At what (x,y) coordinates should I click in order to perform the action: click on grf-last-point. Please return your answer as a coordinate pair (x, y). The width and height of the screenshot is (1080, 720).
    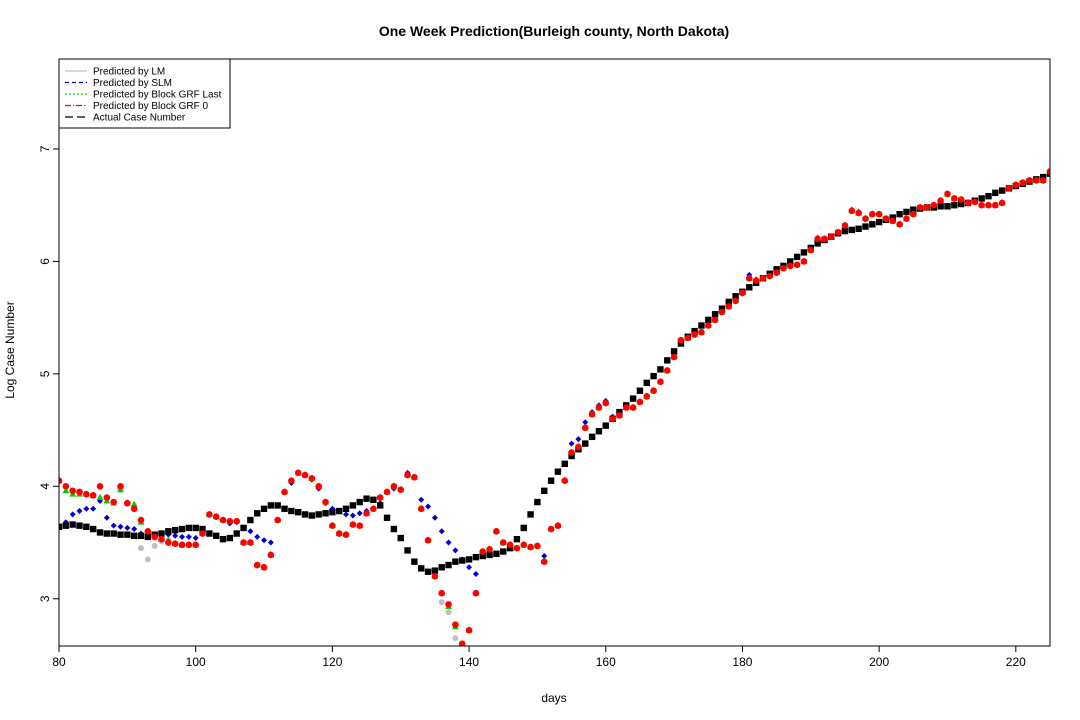
    Looking at the image, I should click on (100, 496).